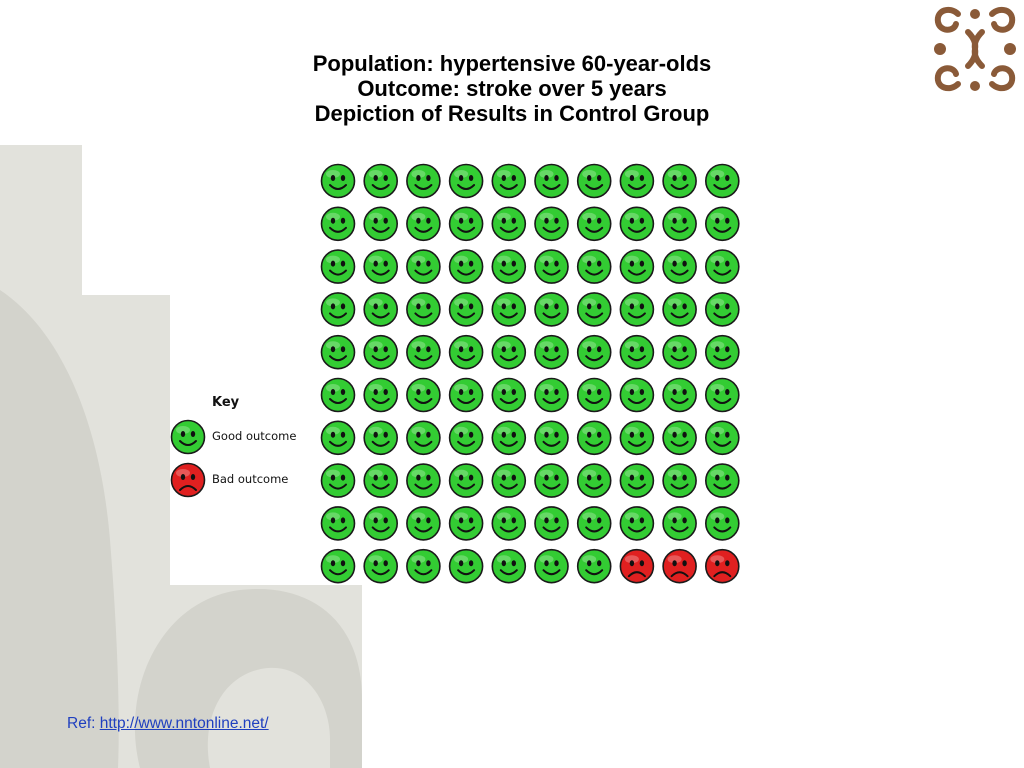 This screenshot has height=768, width=1024. I want to click on legend-smiley-face-icon, so click(188, 437).